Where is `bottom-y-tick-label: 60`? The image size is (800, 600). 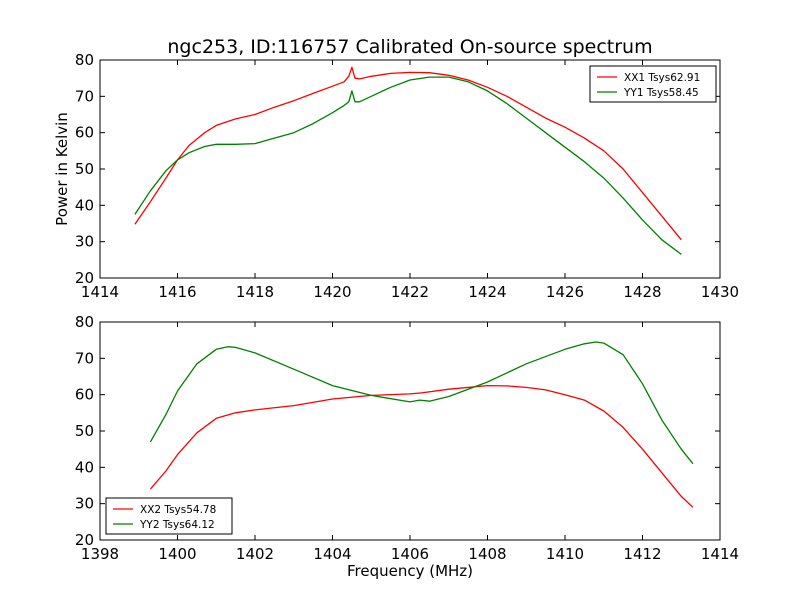 bottom-y-tick-label: 60 is located at coordinates (84, 395).